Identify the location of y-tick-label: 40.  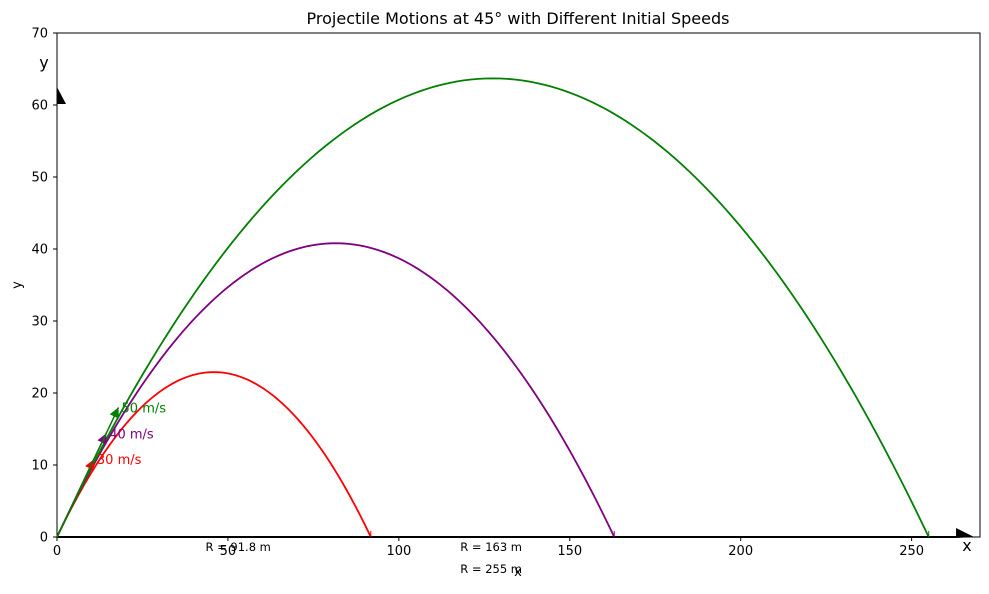
(39, 250).